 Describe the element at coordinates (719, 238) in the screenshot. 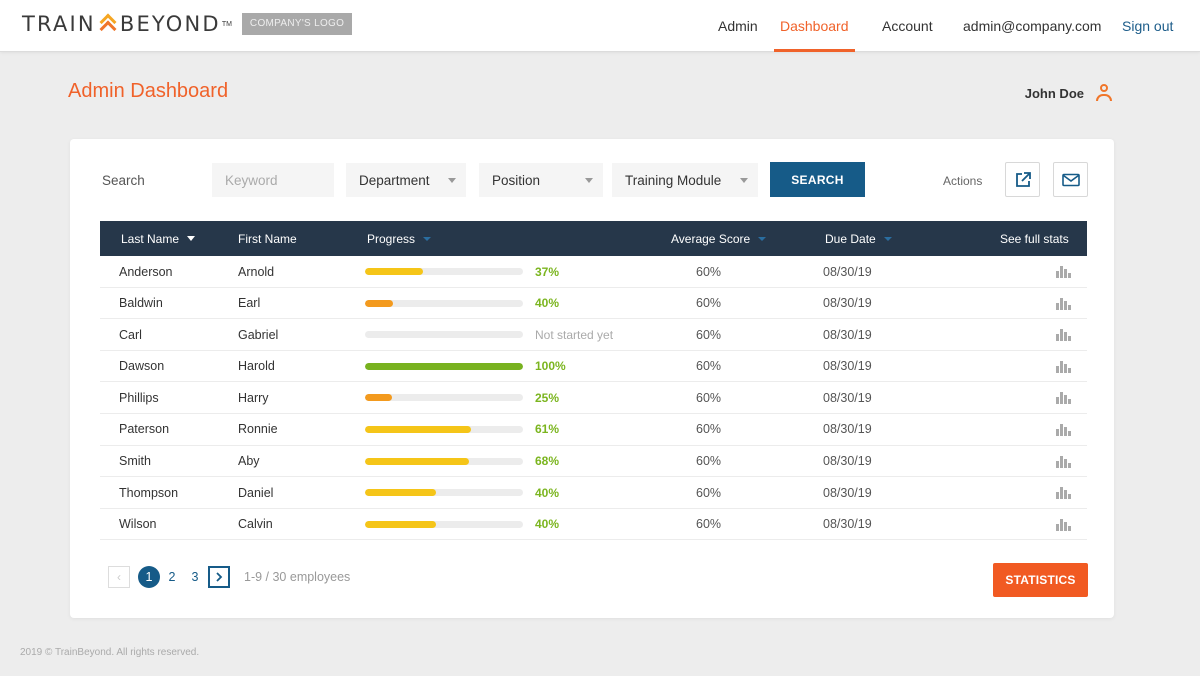

I see `column-average-score: Average Score` at that location.